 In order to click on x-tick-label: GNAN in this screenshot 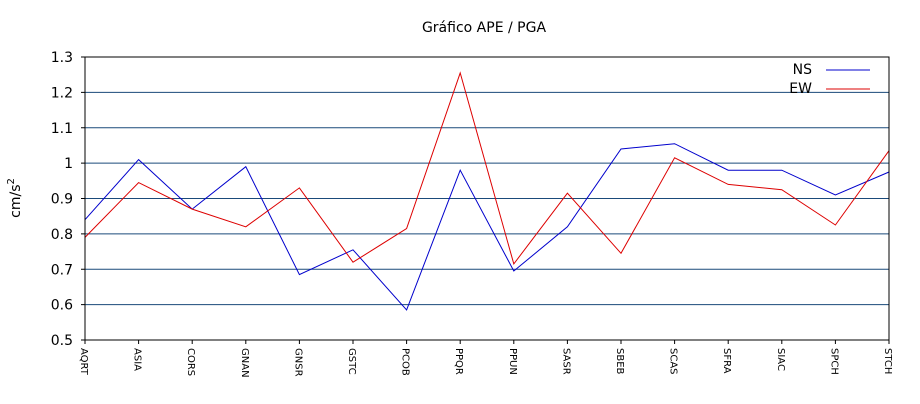, I will do `click(244, 363)`.